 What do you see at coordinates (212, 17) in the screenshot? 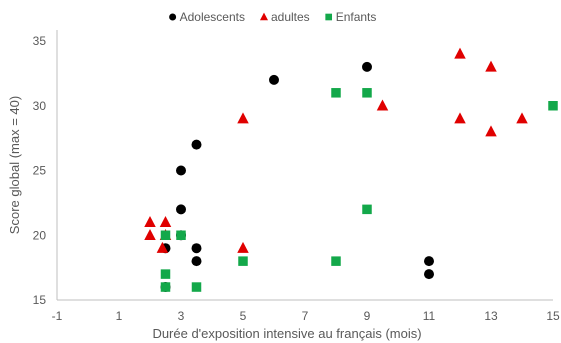
I see `legend-label: Adolescents` at bounding box center [212, 17].